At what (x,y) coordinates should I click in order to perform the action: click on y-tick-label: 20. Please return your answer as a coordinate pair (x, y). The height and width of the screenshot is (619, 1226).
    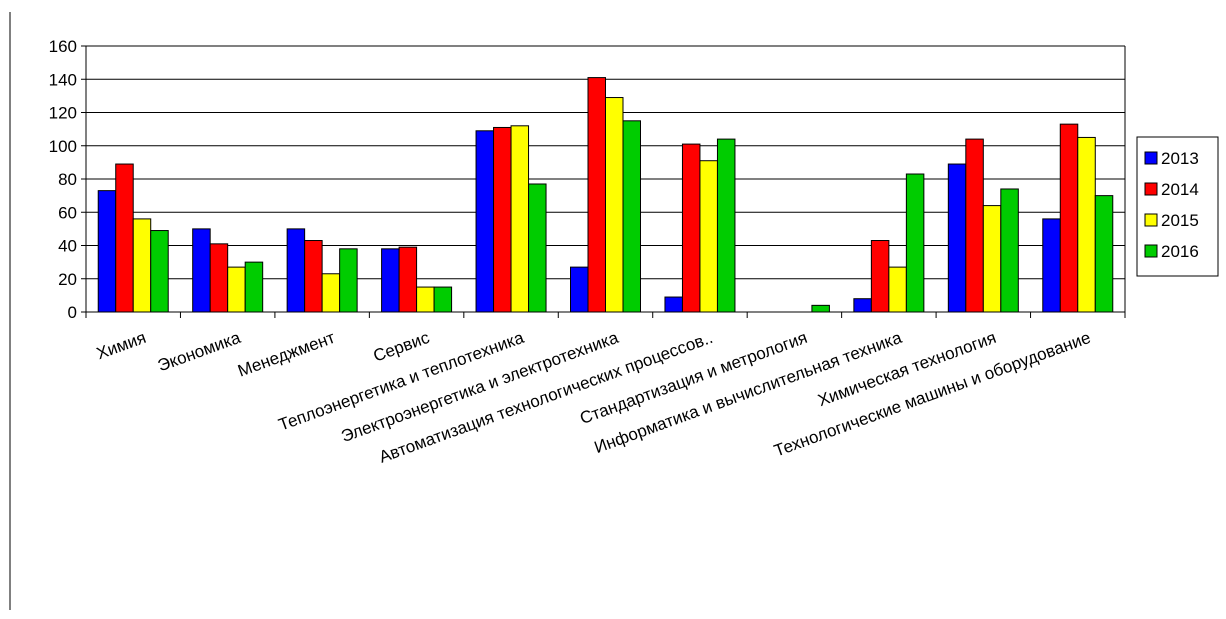
    Looking at the image, I should click on (67, 279).